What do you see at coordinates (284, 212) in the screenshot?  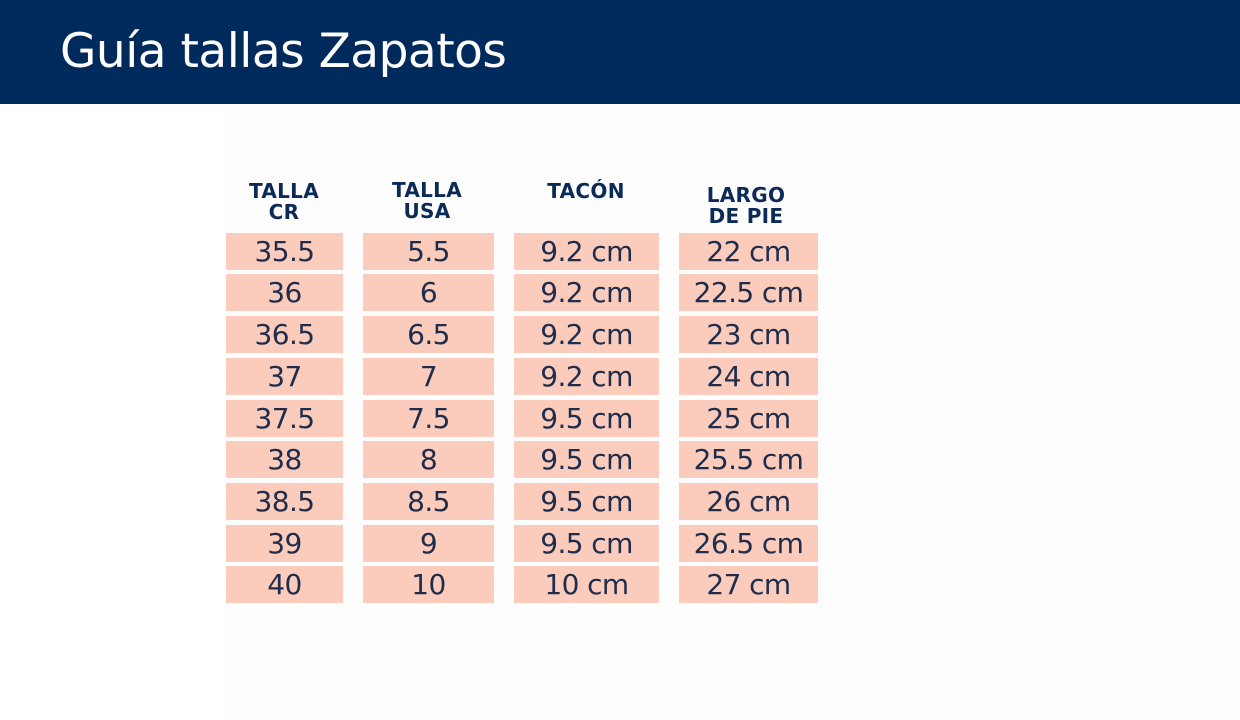 I see `column-header-line: CR` at bounding box center [284, 212].